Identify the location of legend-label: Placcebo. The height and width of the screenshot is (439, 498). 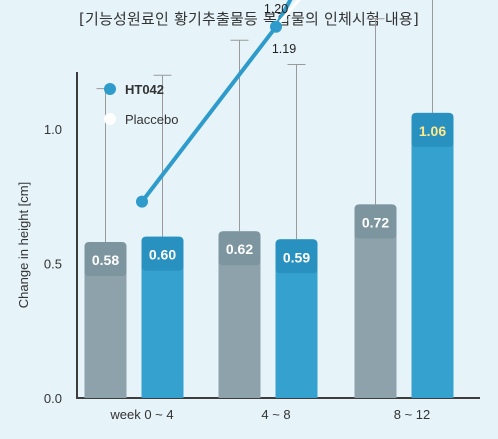
(151, 119).